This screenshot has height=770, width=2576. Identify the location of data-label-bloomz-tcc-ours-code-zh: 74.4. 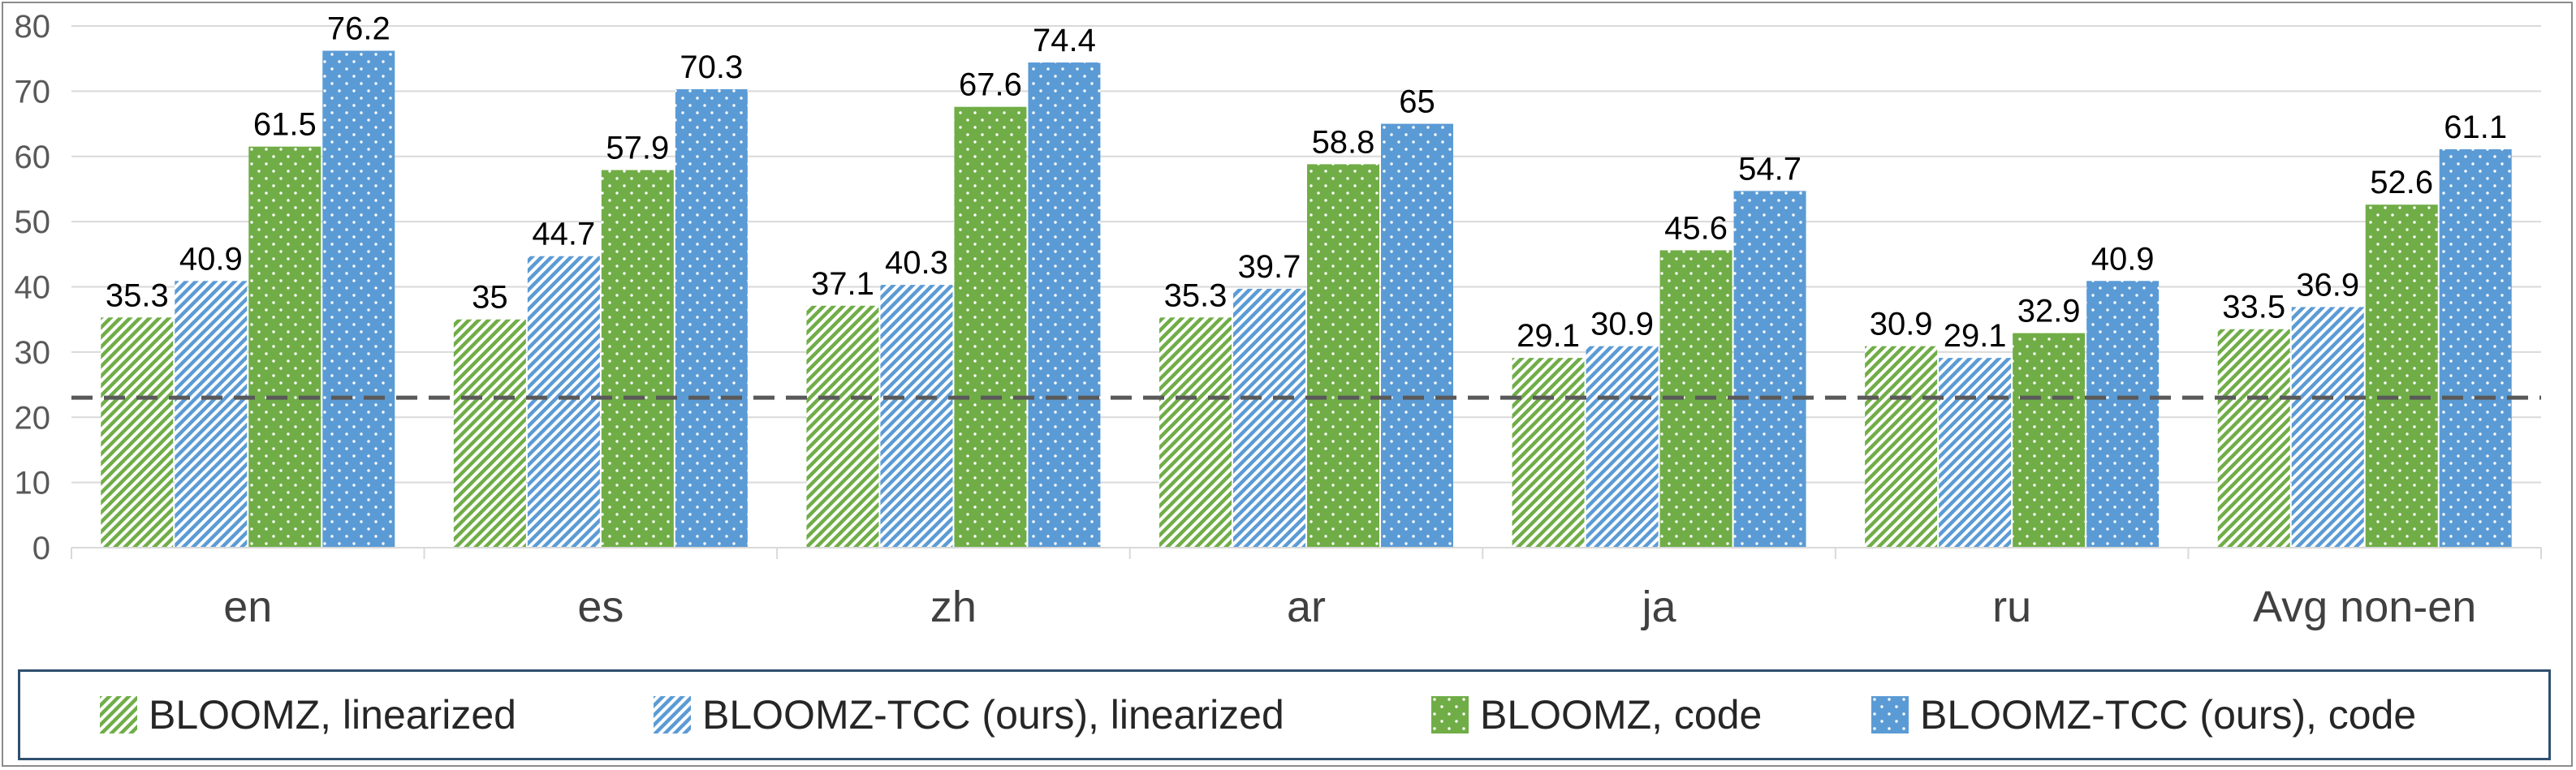
(1064, 40).